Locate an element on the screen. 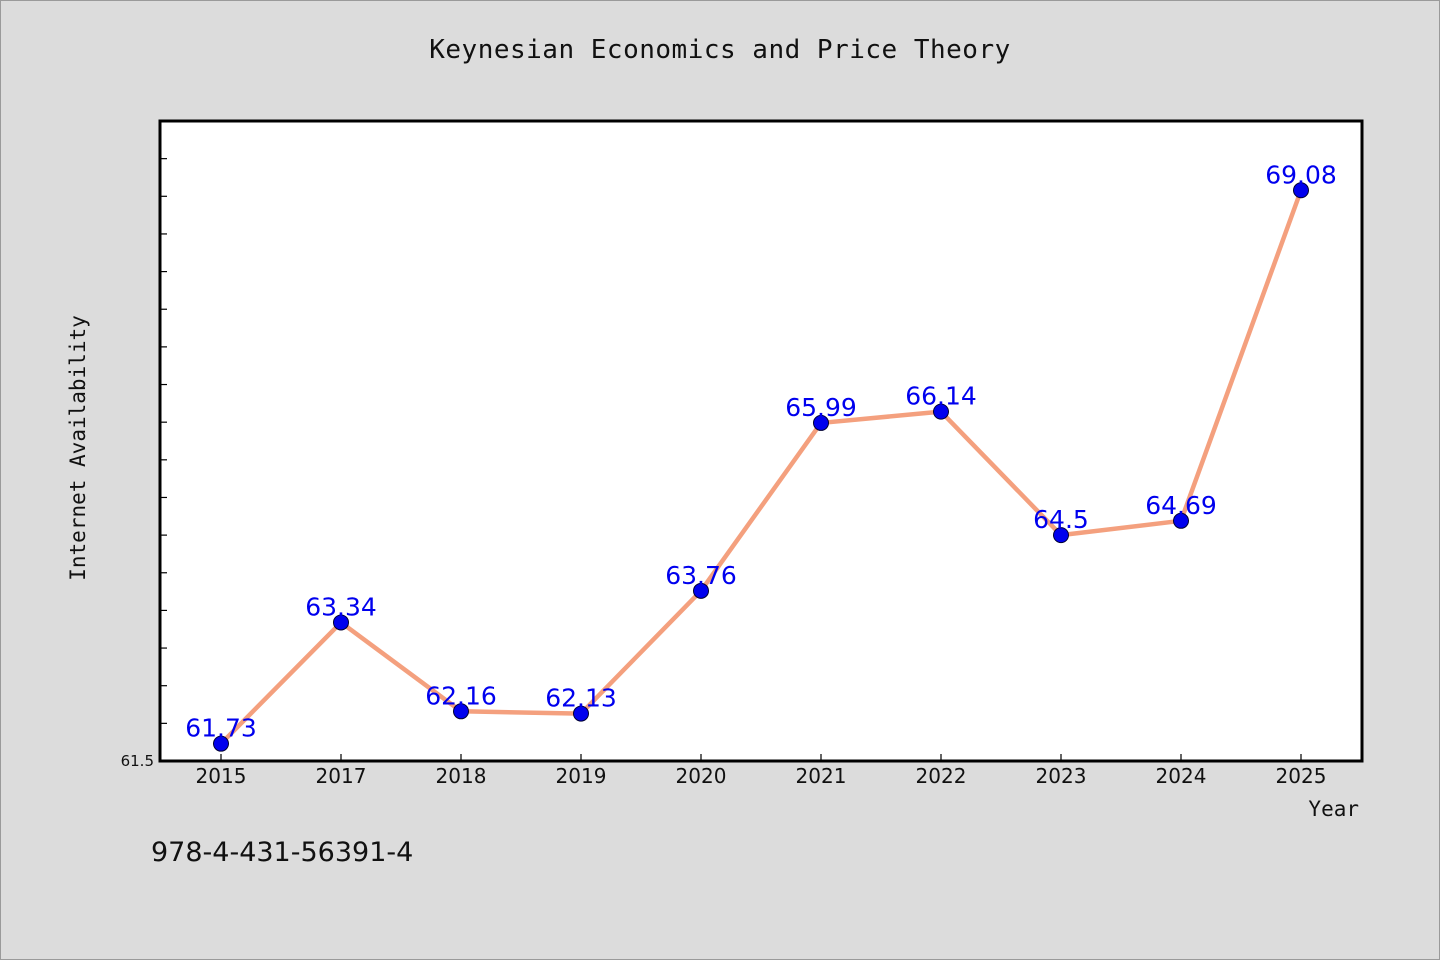 This screenshot has height=960, width=1440. x-tick-label: 2025 is located at coordinates (1301, 776).